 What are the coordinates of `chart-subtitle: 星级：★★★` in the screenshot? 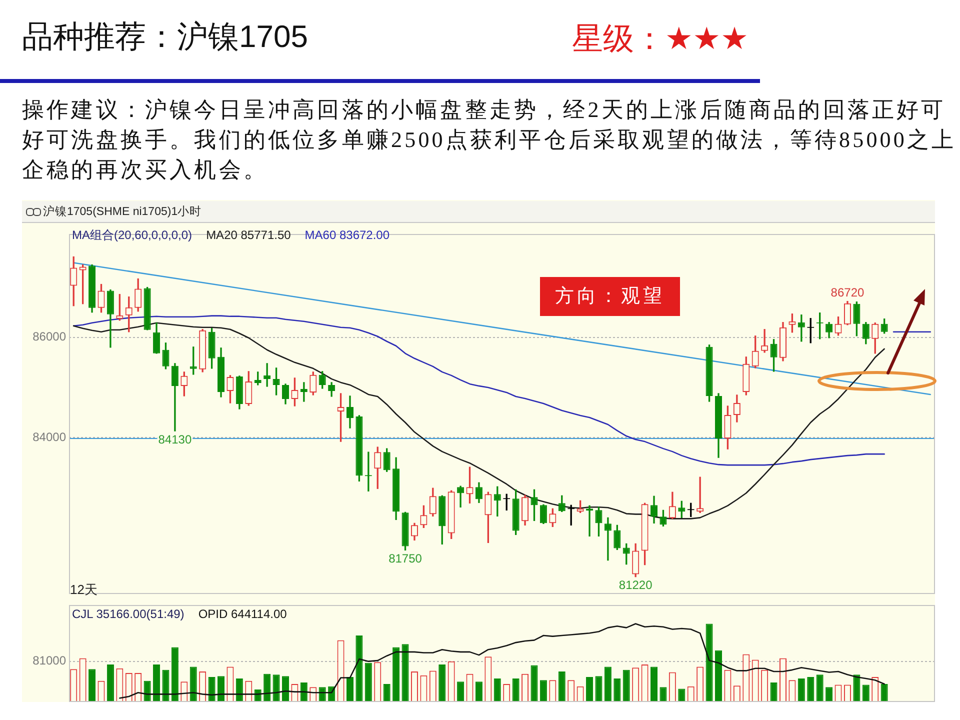 It's located at (660, 39).